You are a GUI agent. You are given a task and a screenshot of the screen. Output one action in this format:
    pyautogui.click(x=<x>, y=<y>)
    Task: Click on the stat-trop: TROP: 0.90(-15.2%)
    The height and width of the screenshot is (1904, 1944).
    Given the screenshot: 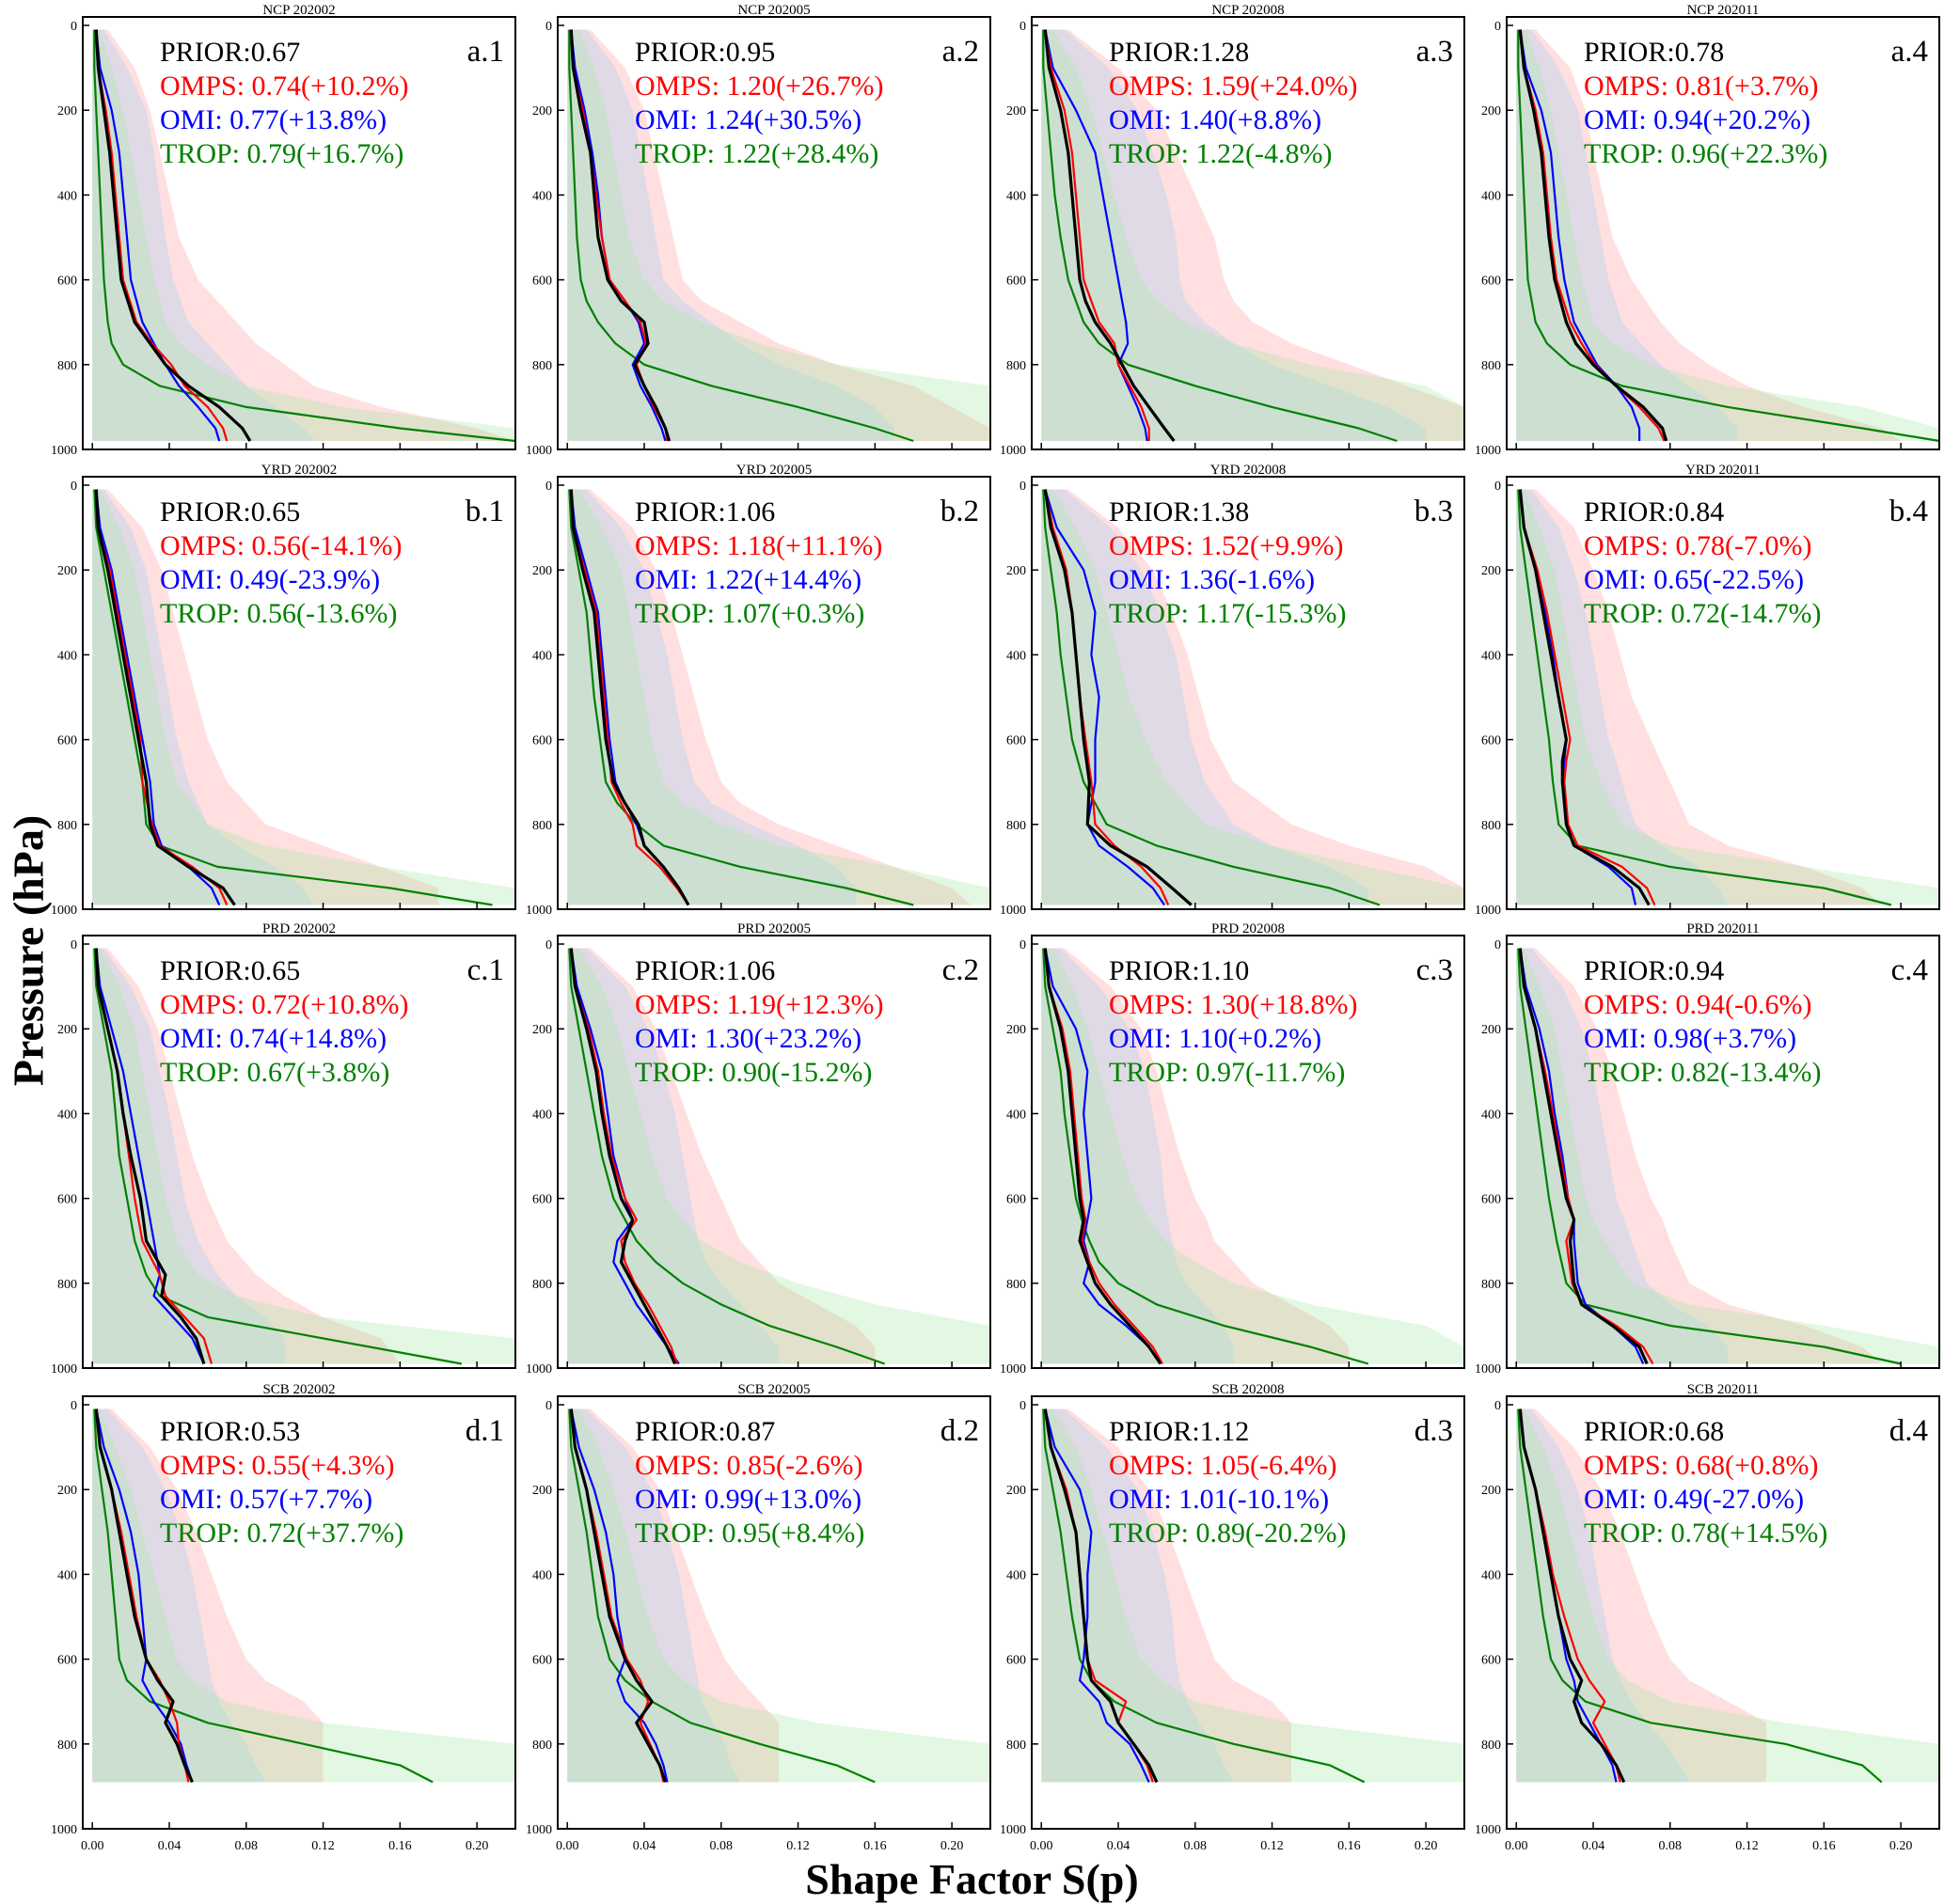 What is the action you would take?
    pyautogui.click(x=753, y=1072)
    